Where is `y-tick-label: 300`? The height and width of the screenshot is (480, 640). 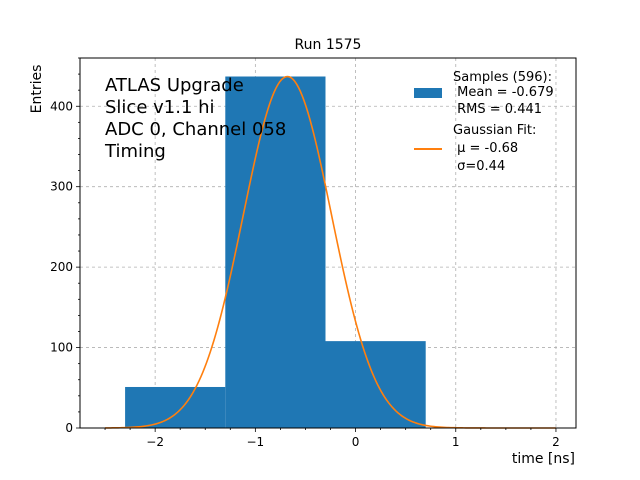 y-tick-label: 300 is located at coordinates (61, 187).